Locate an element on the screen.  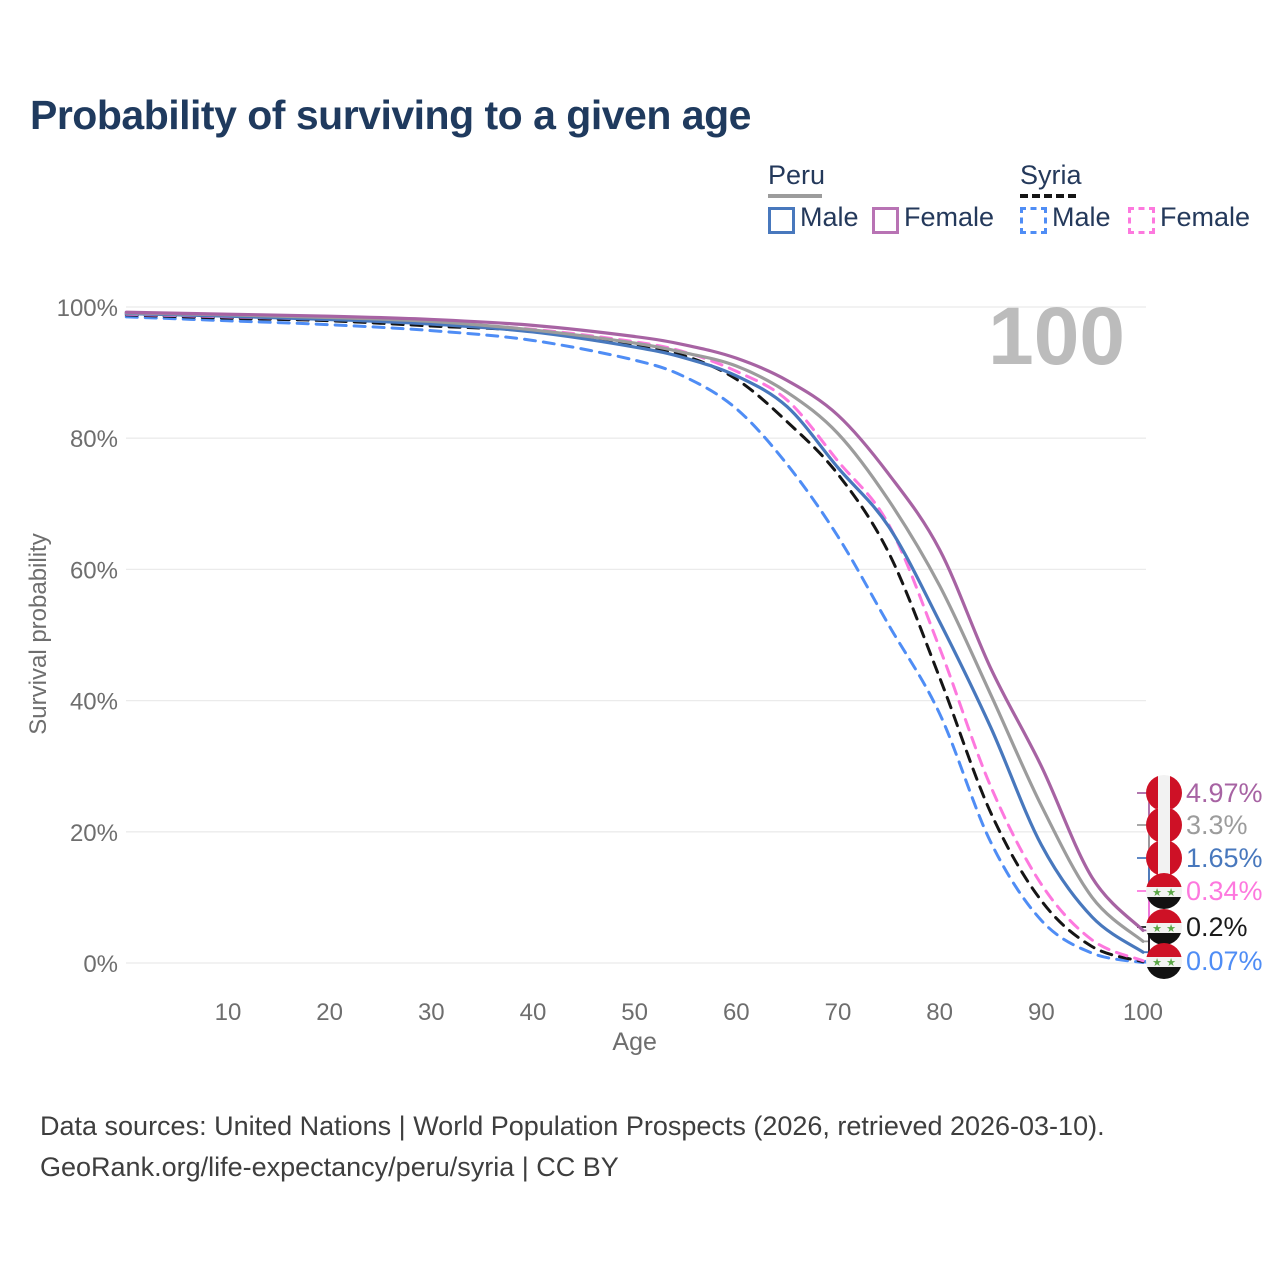
legend-syria-line-swatch is located at coordinates (1048, 196).